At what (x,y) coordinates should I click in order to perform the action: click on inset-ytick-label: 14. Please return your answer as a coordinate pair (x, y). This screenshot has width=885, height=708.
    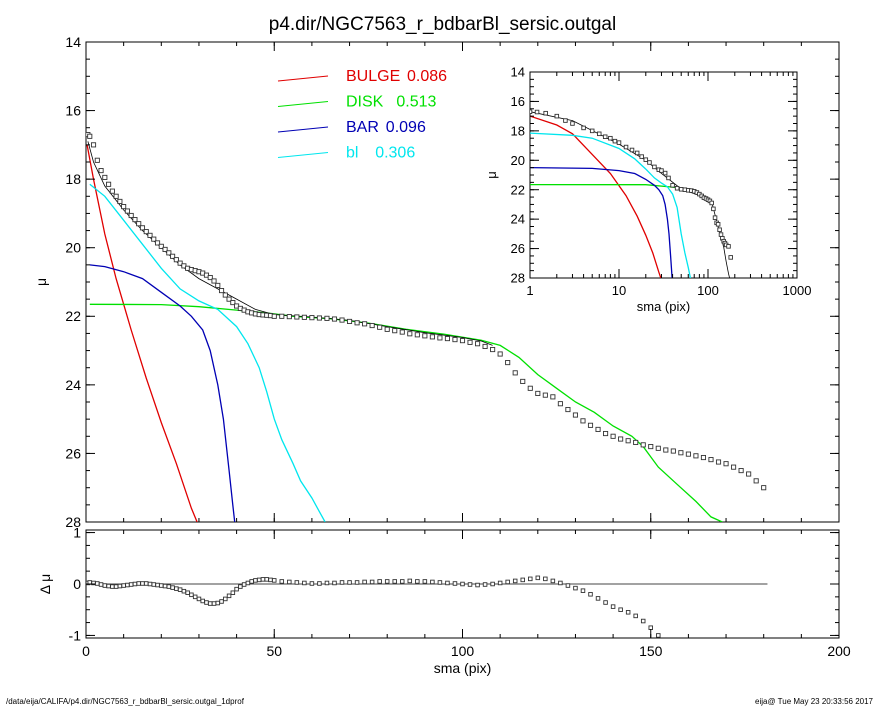
    Looking at the image, I should click on (518, 72).